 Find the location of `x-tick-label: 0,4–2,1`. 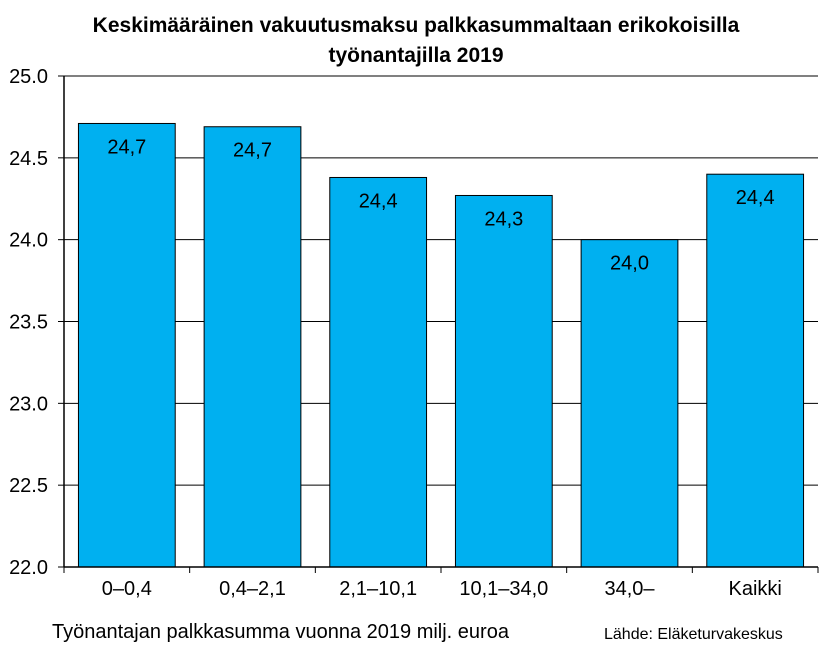

x-tick-label: 0,4–2,1 is located at coordinates (252, 589).